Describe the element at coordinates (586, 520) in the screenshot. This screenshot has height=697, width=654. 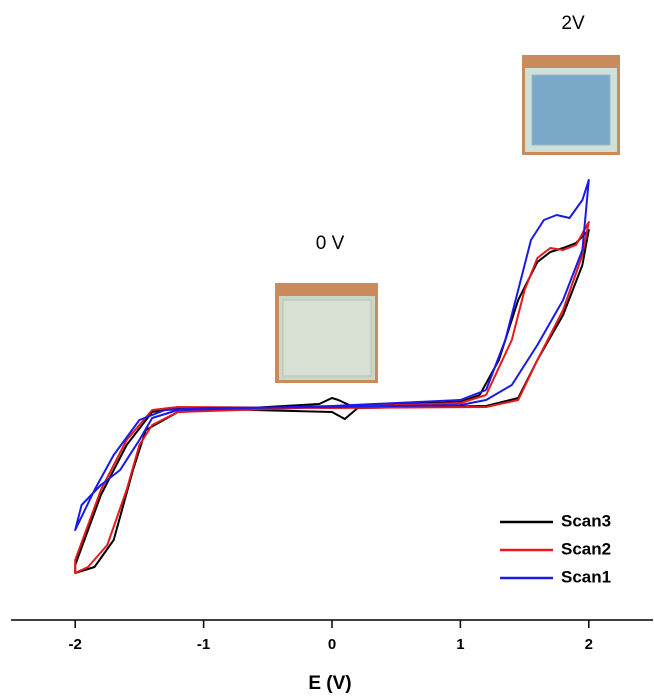
I see `legend-label: Scan3` at that location.